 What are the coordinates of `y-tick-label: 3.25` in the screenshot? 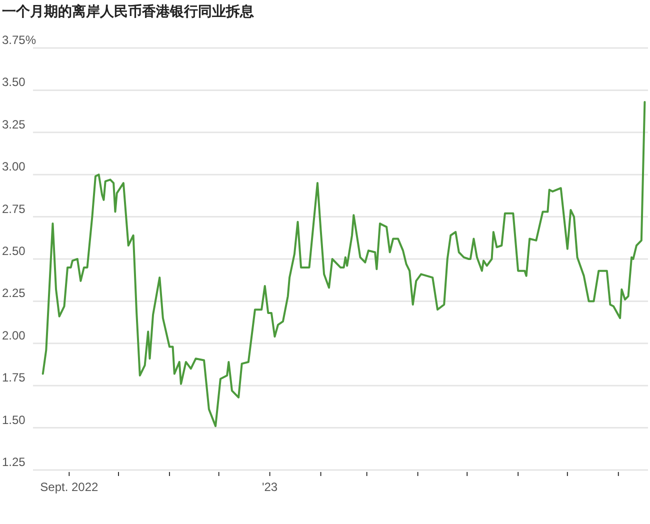 It's located at (14, 124).